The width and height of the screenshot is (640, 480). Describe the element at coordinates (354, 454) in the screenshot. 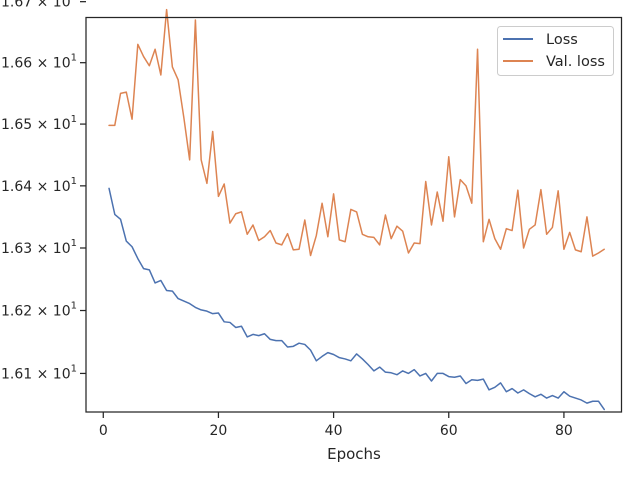

I see `x-axis-label: Epochs` at that location.